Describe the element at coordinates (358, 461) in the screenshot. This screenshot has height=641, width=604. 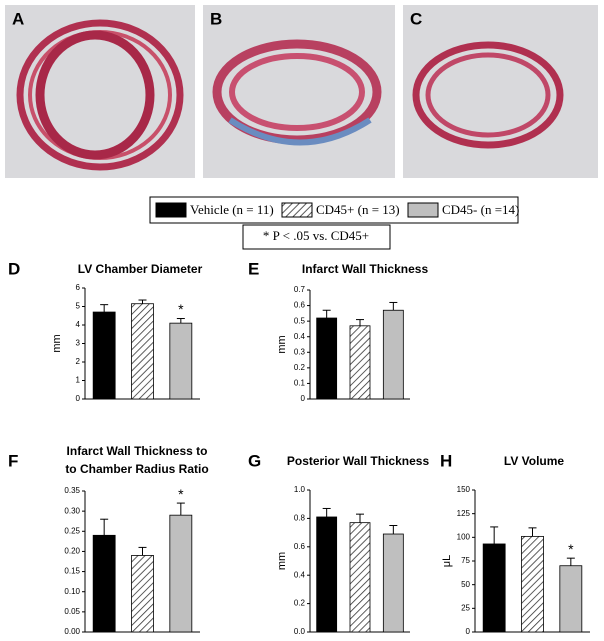
I see `chart-title: Posterior Wall Thickness` at that location.